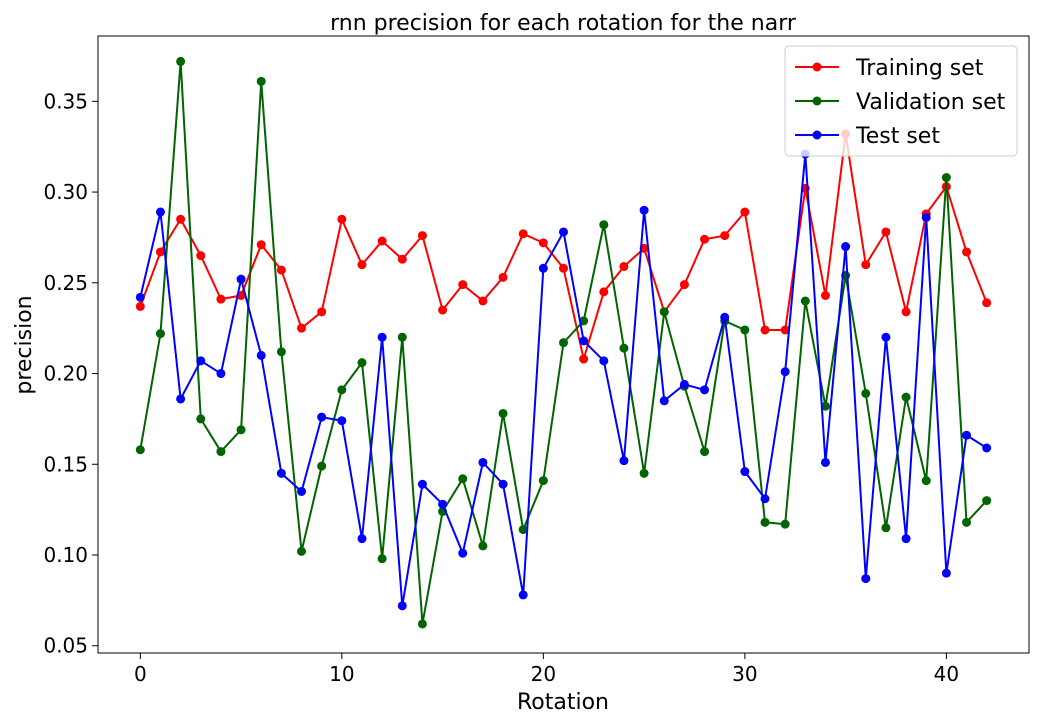 The height and width of the screenshot is (727, 1037). I want to click on x-tick-label: 20, so click(543, 674).